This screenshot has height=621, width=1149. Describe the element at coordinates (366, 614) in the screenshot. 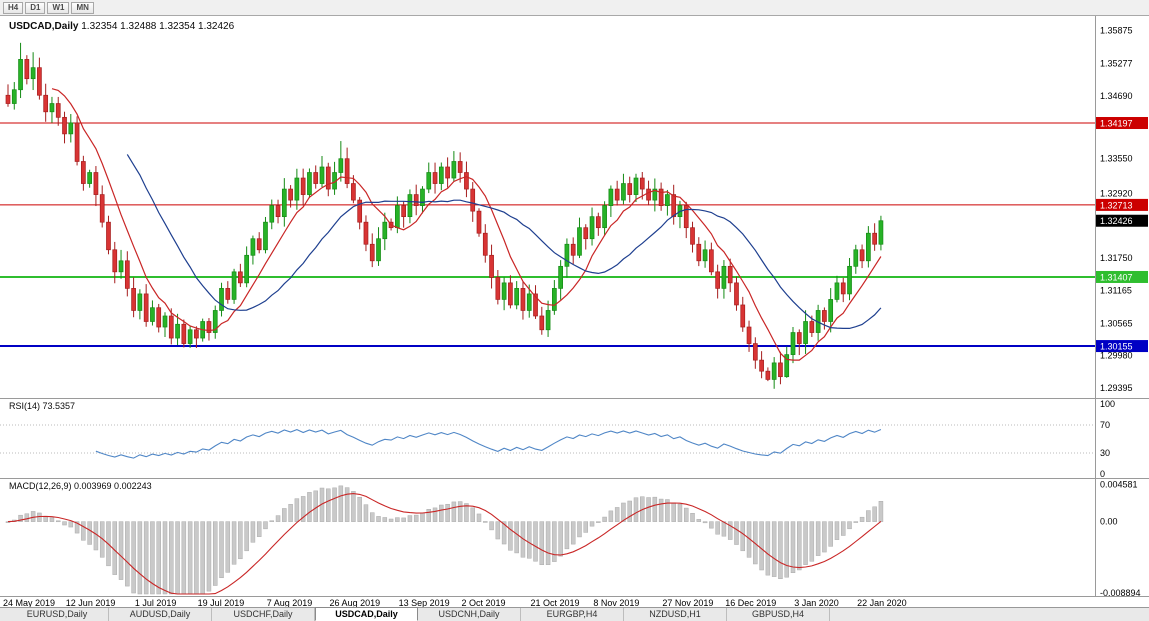

I see `chart-tab-usdcad-daily: USDCAD,Daily` at that location.